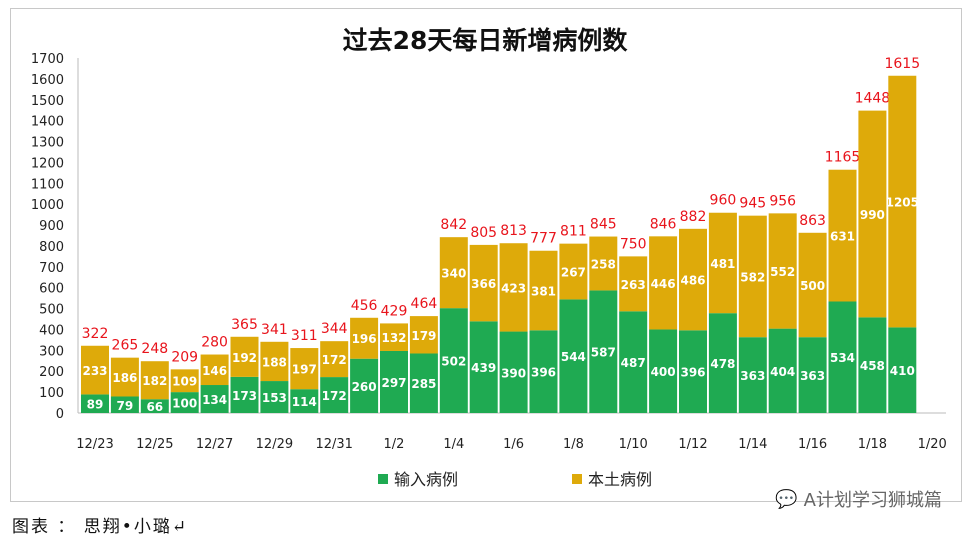 The image size is (972, 541). I want to click on legend-swatch, so click(383, 479).